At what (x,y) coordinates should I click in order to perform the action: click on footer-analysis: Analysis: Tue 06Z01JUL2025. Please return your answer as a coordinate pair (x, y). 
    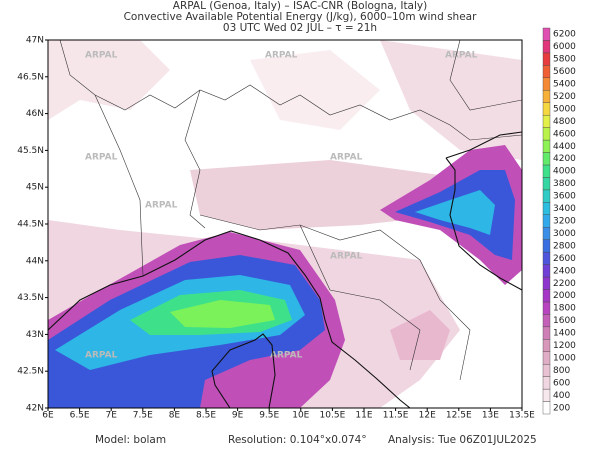
    Looking at the image, I should click on (462, 440).